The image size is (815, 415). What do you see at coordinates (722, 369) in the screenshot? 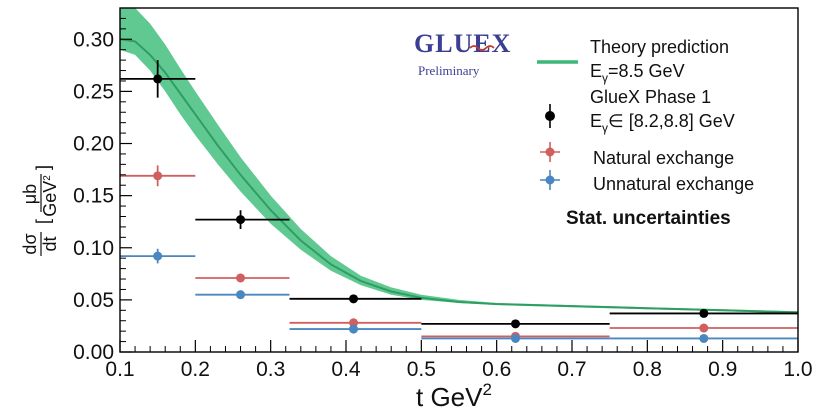
I see `x-tick-label-8: 0.9` at bounding box center [722, 369].